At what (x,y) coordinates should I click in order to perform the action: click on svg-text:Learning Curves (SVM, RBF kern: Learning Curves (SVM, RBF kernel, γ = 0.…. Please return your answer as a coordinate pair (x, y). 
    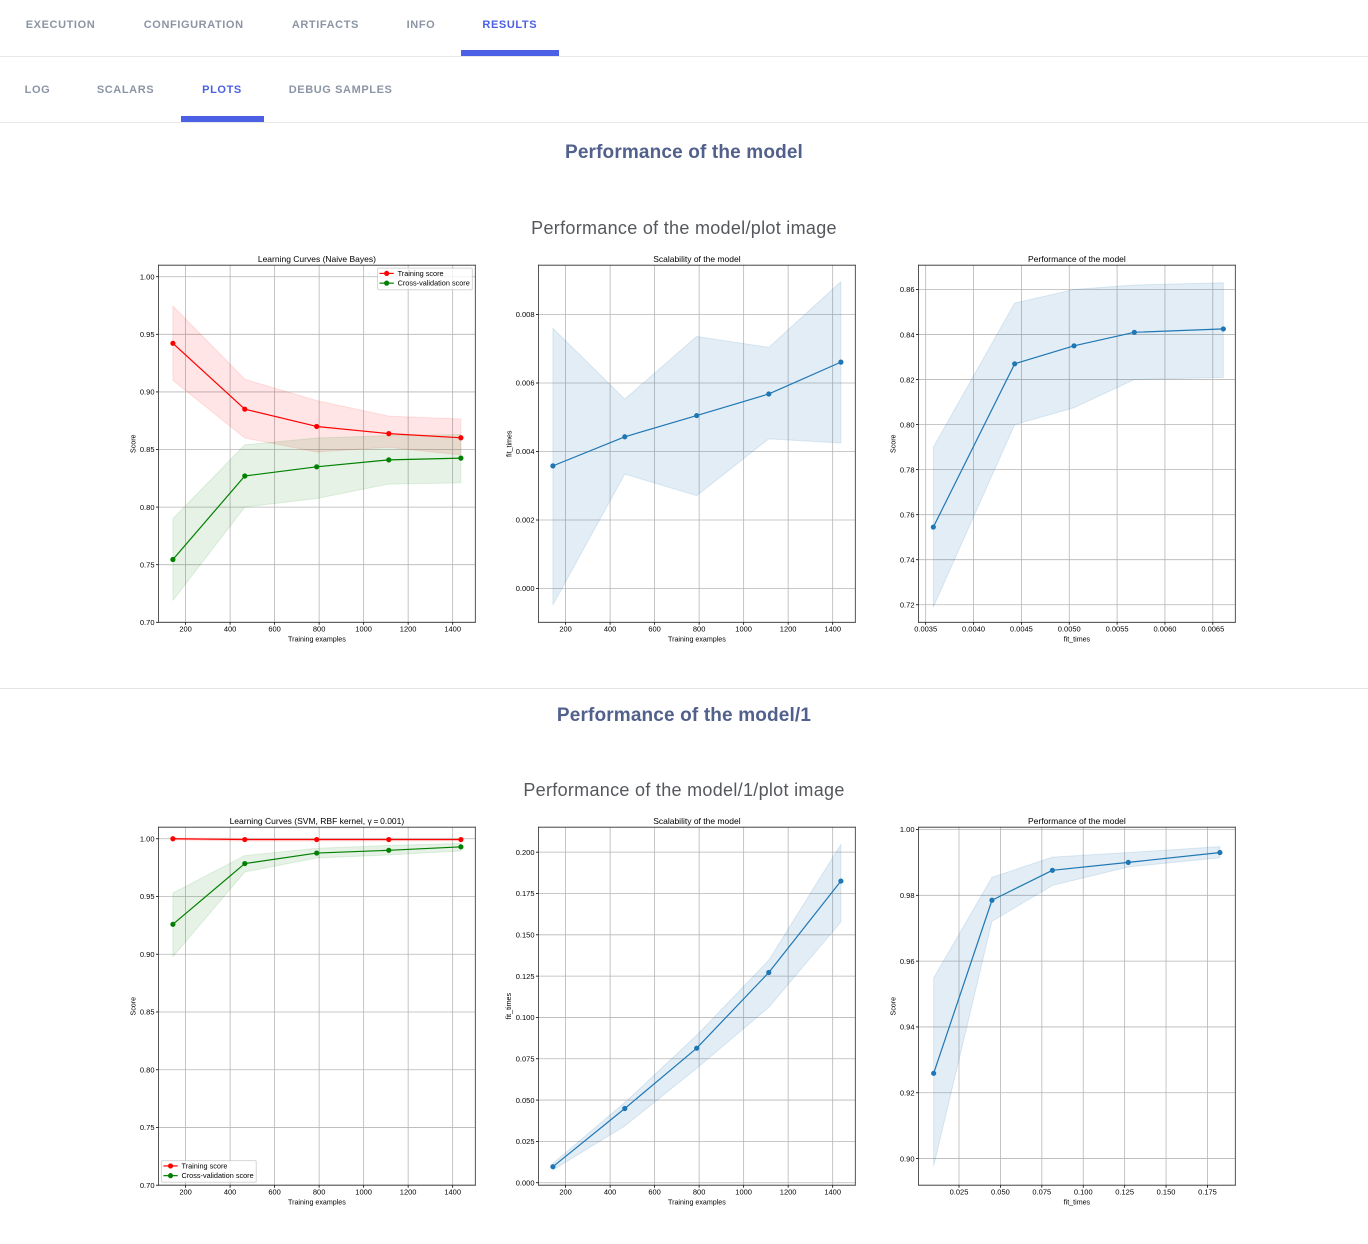
    Looking at the image, I should click on (317, 821).